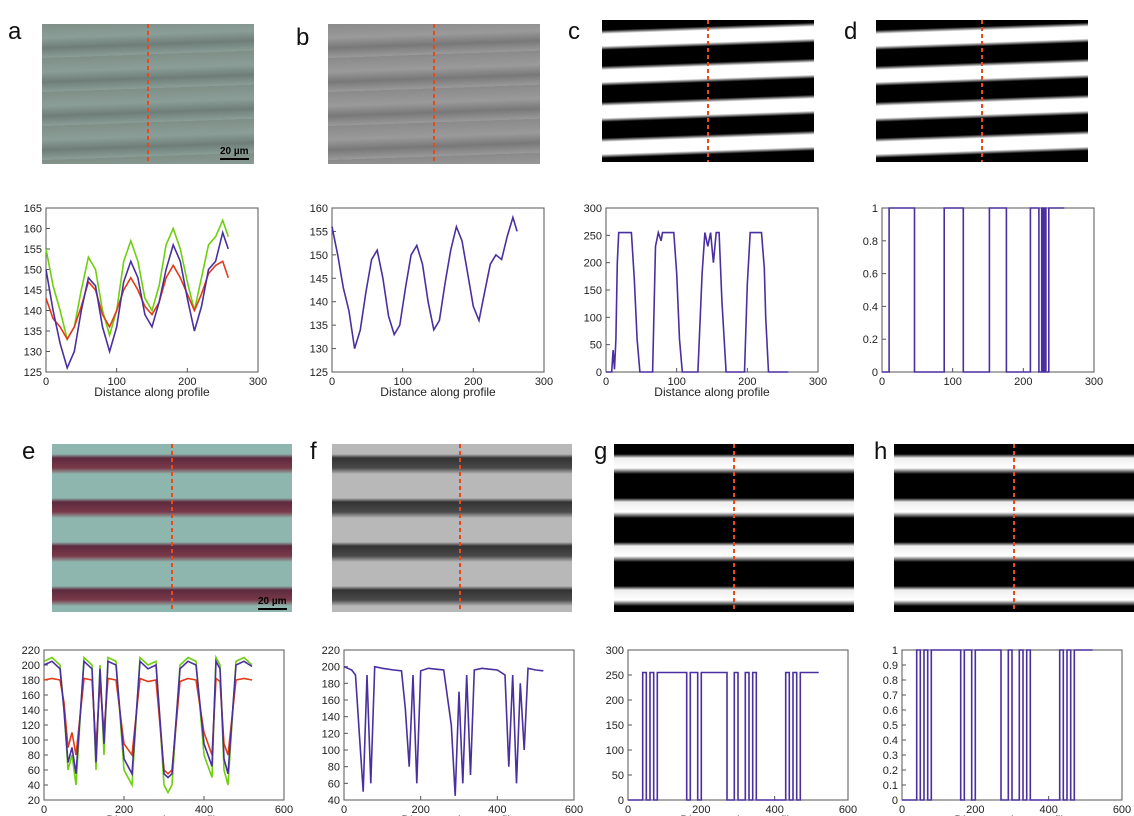 Image resolution: width=1134 pixels, height=816 pixels. I want to click on y-tick-label-h-6: 0.6, so click(890, 711).